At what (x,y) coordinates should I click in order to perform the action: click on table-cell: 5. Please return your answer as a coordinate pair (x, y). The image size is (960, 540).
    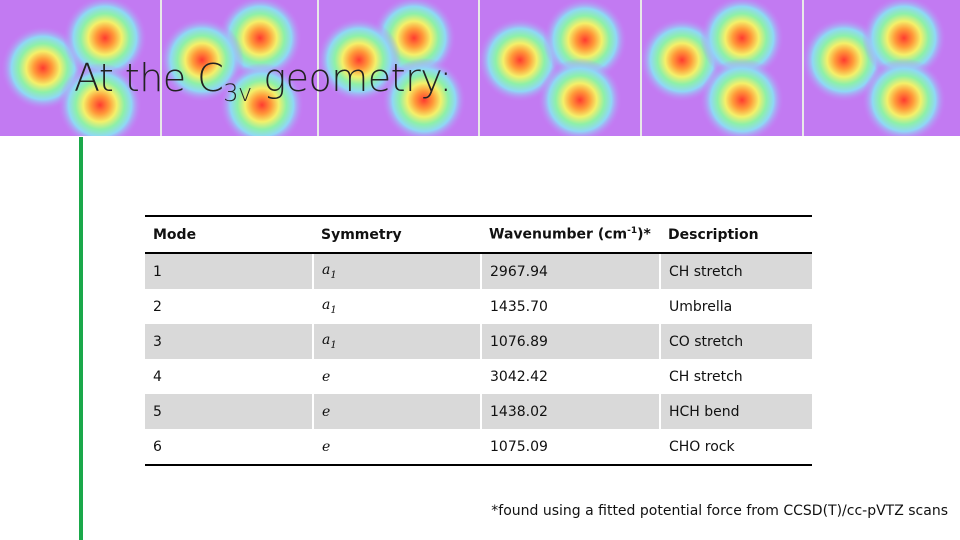
    Looking at the image, I should click on (229, 411).